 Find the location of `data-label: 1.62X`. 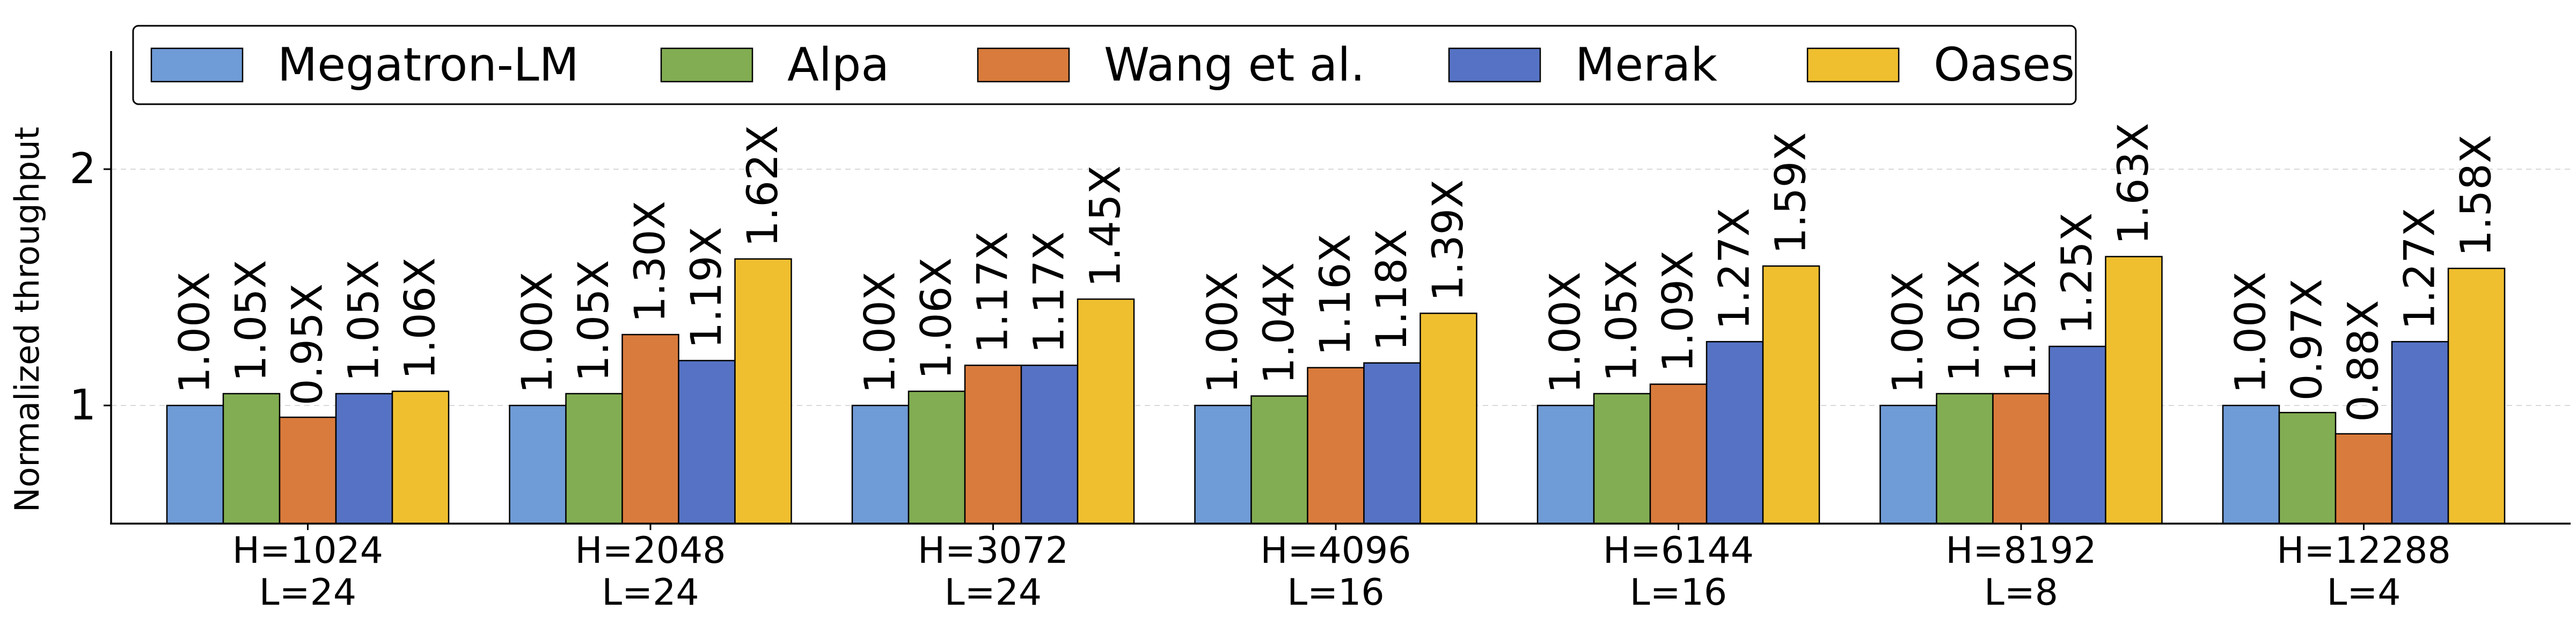

data-label: 1.62X is located at coordinates (763, 186).